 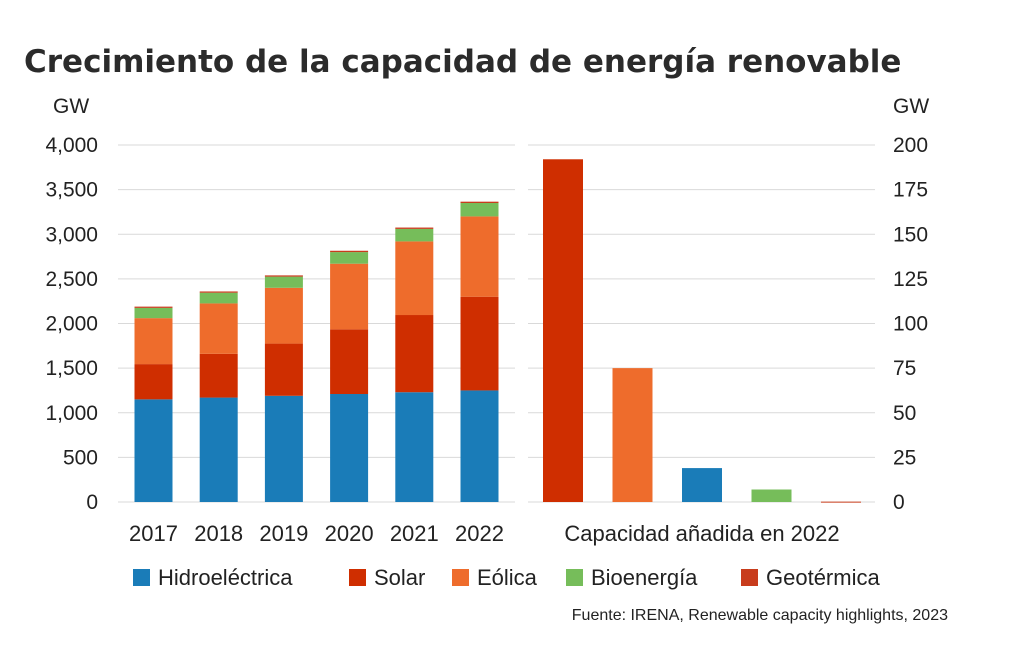 I want to click on right-y-tick-label: 150, so click(x=910, y=234).